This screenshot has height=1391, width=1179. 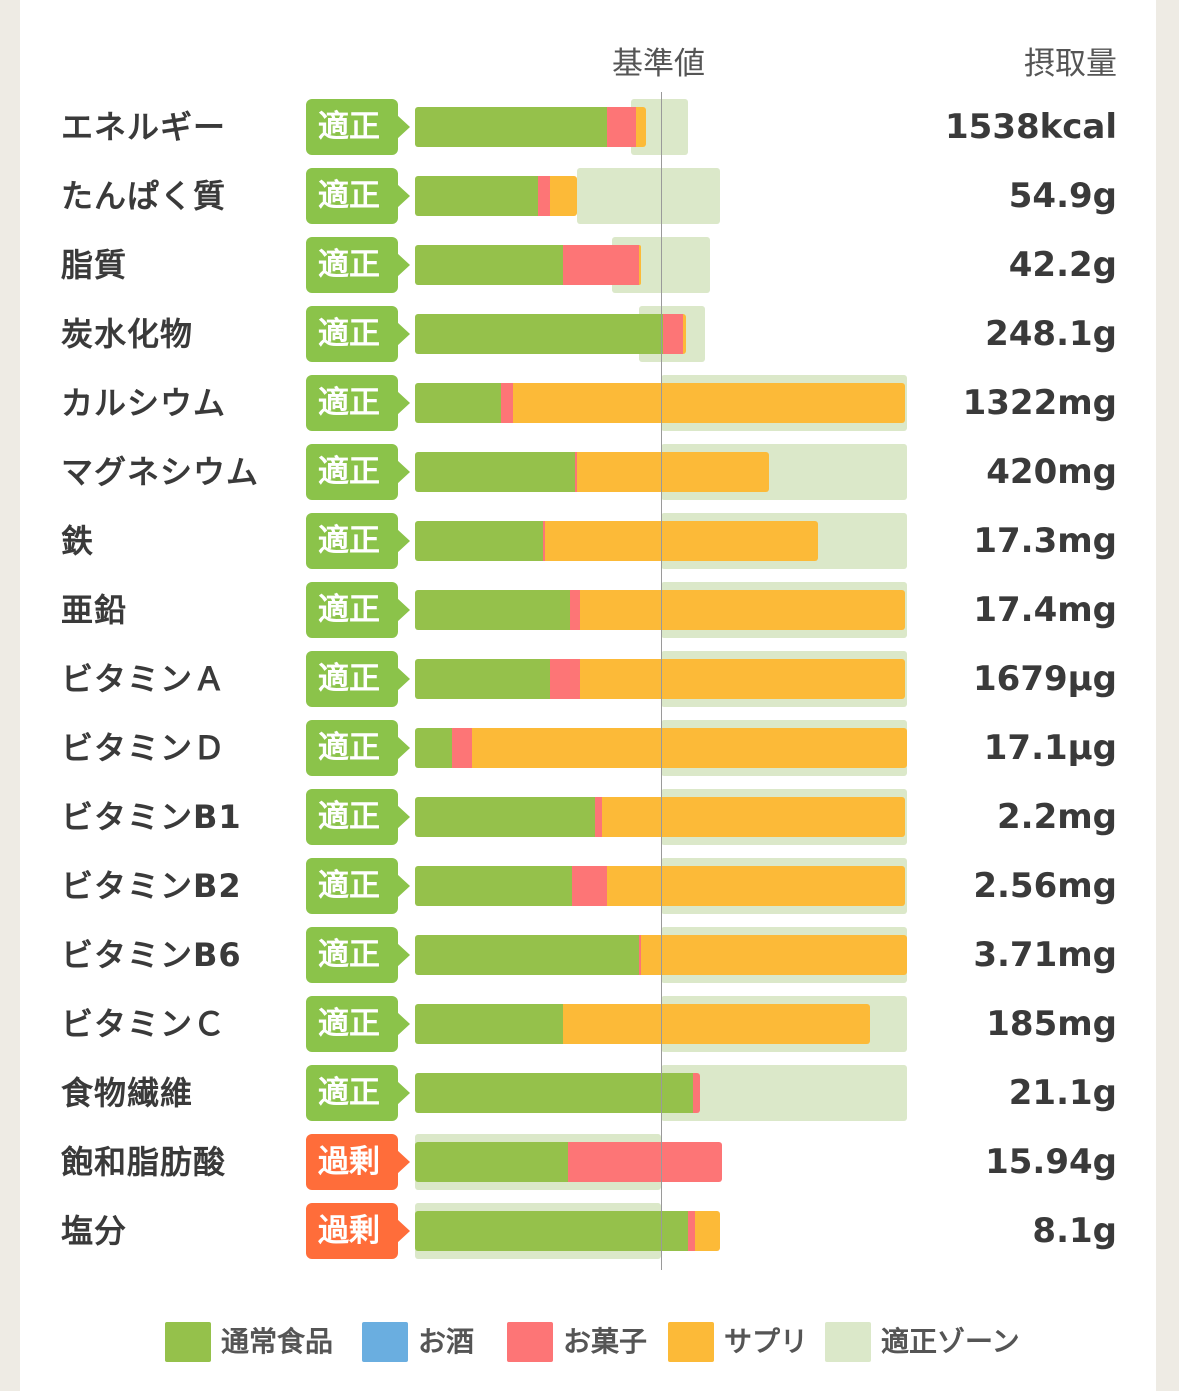 I want to click on intake-value: 8.1g, so click(x=1074, y=1231).